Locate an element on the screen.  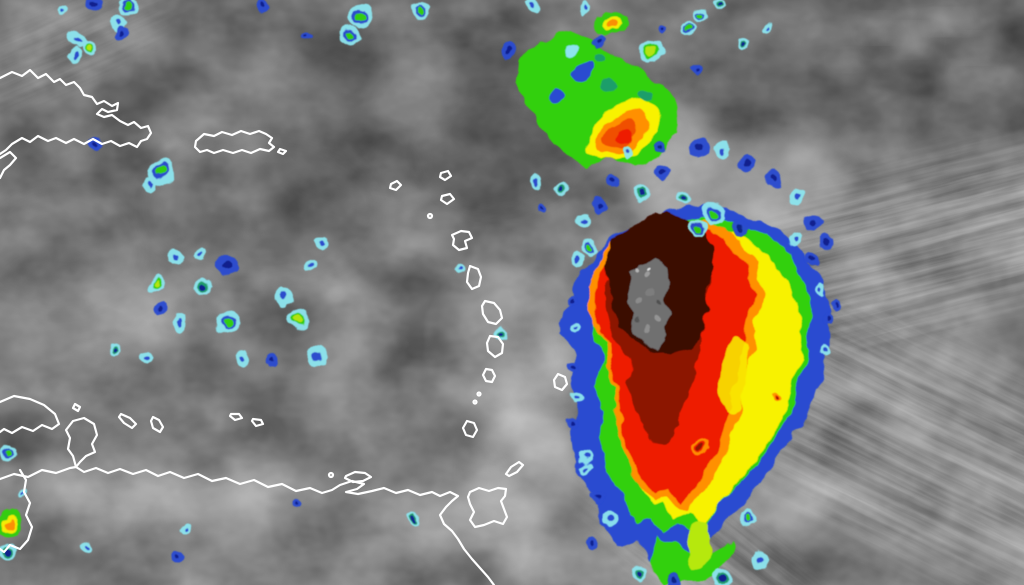
coastline-grenadines is located at coordinates (477, 398).